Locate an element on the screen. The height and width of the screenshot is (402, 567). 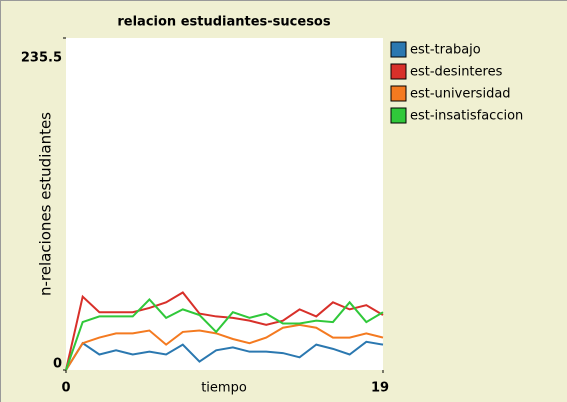
legend-label: est-insatisfaccion is located at coordinates (466, 116).